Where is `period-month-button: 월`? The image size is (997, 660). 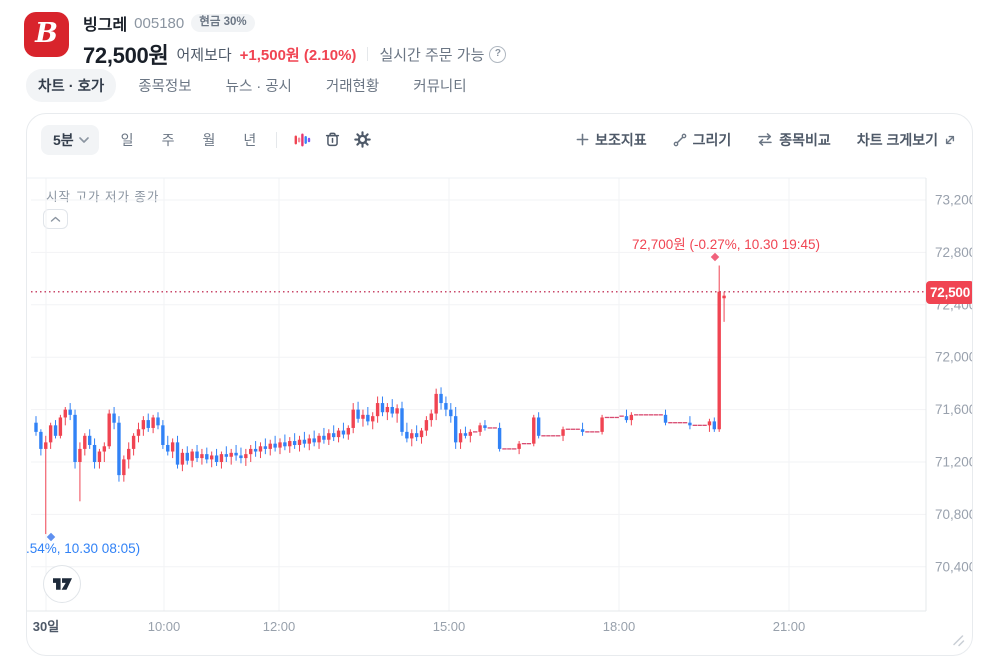 period-month-button: 월 is located at coordinates (209, 139).